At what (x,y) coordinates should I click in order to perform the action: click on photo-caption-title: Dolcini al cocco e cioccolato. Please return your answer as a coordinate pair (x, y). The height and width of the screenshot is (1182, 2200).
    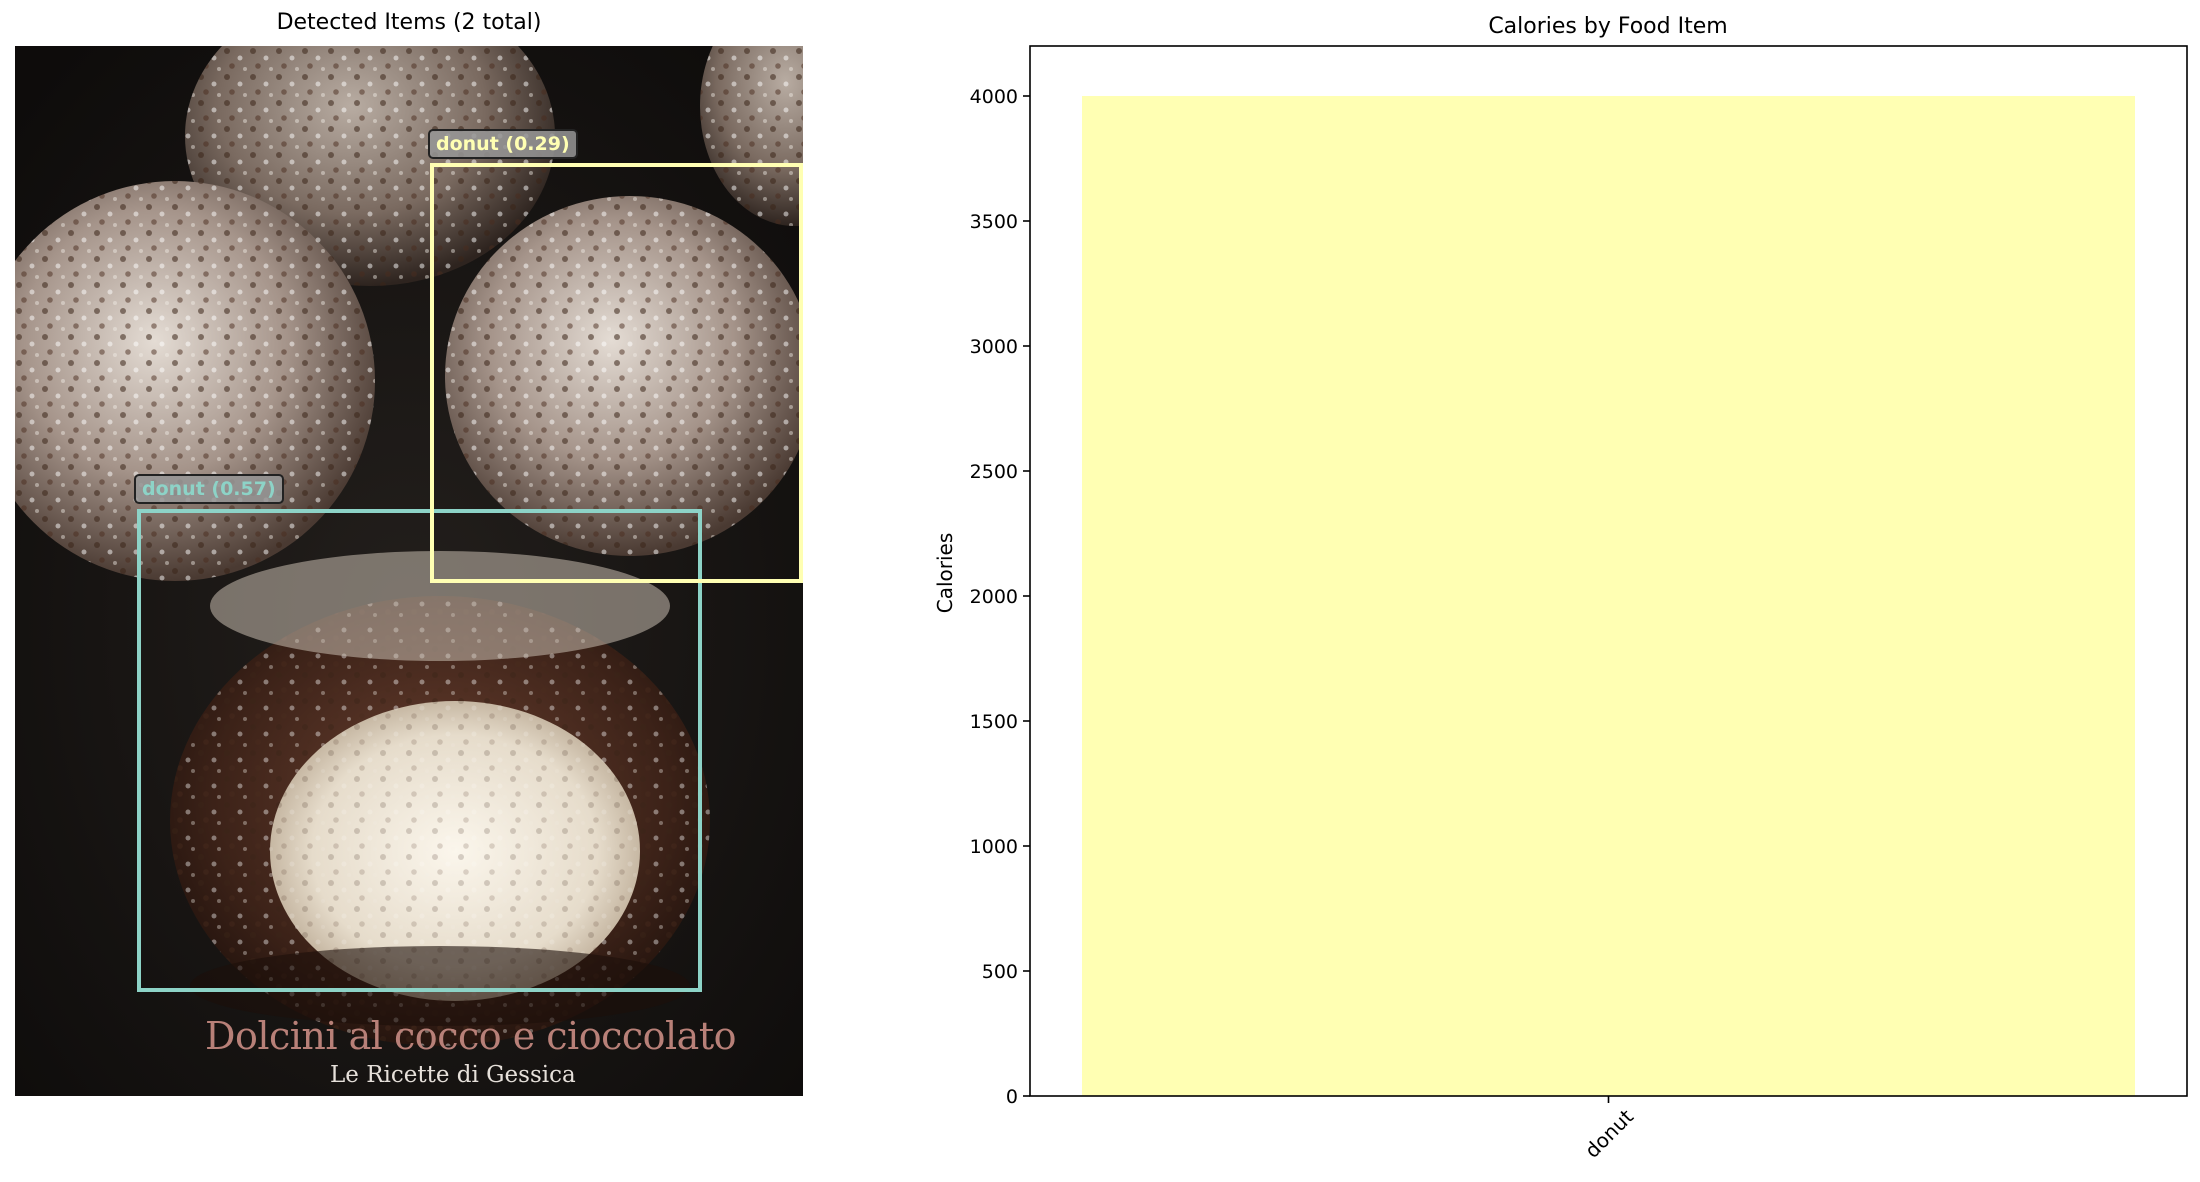
    Looking at the image, I should click on (471, 1036).